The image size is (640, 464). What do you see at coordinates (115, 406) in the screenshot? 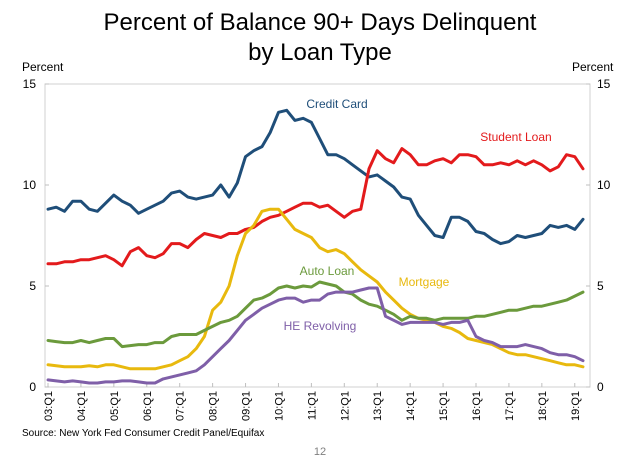
I see `x-tick-label: 05:Q1` at bounding box center [115, 406].